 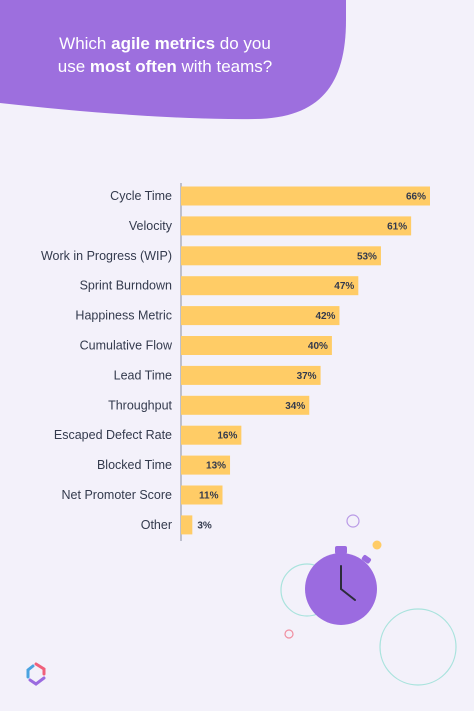 I want to click on teal-ring-large, so click(x=418, y=647).